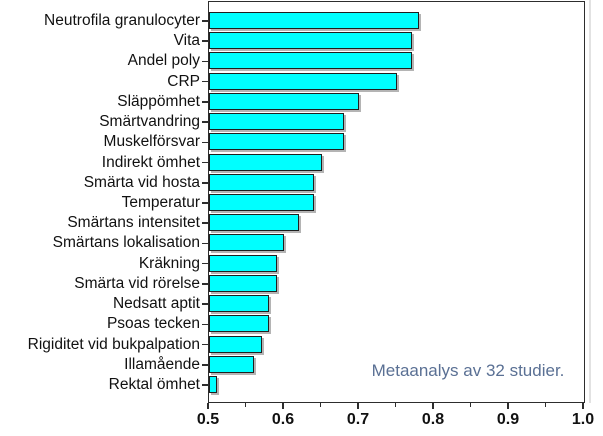 The width and height of the screenshot is (603, 436). What do you see at coordinates (126, 243) in the screenshot?
I see `y-axis-label: Smärtans lokalisation` at bounding box center [126, 243].